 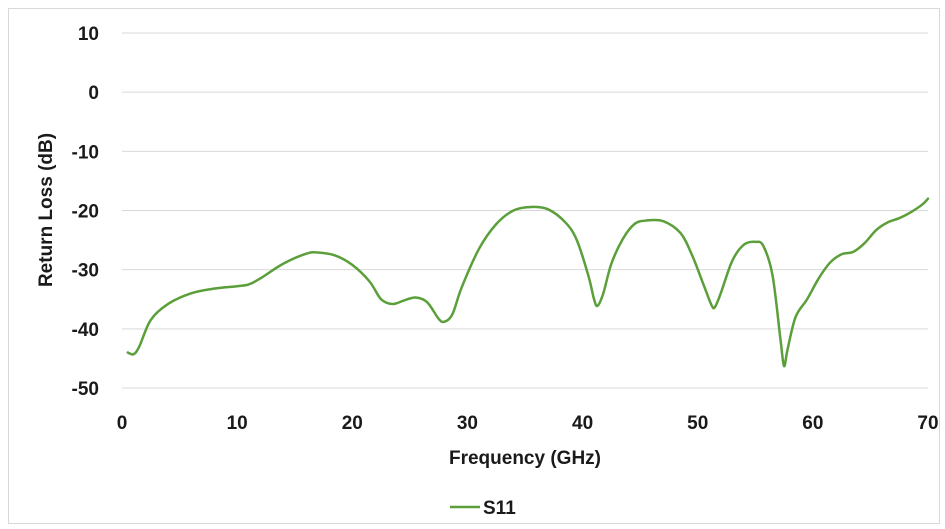 What do you see at coordinates (85, 152) in the screenshot?
I see `y-tick-label: -10` at bounding box center [85, 152].